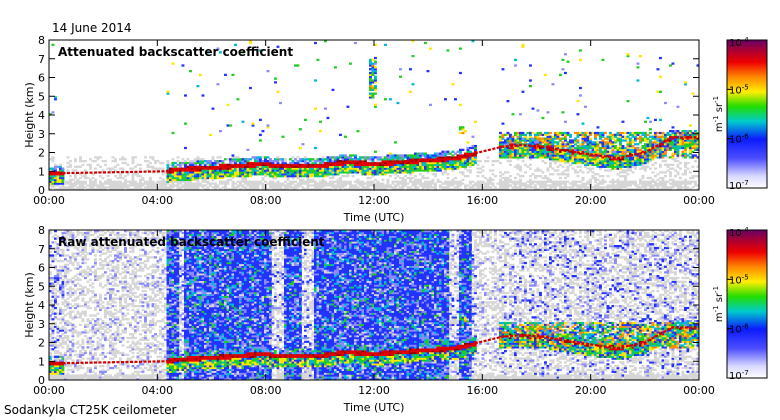 Image resolution: width=780 pixels, height=420 pixels. Describe the element at coordinates (699, 200) in the screenshot. I see `x-tick-label: 00:00` at that location.